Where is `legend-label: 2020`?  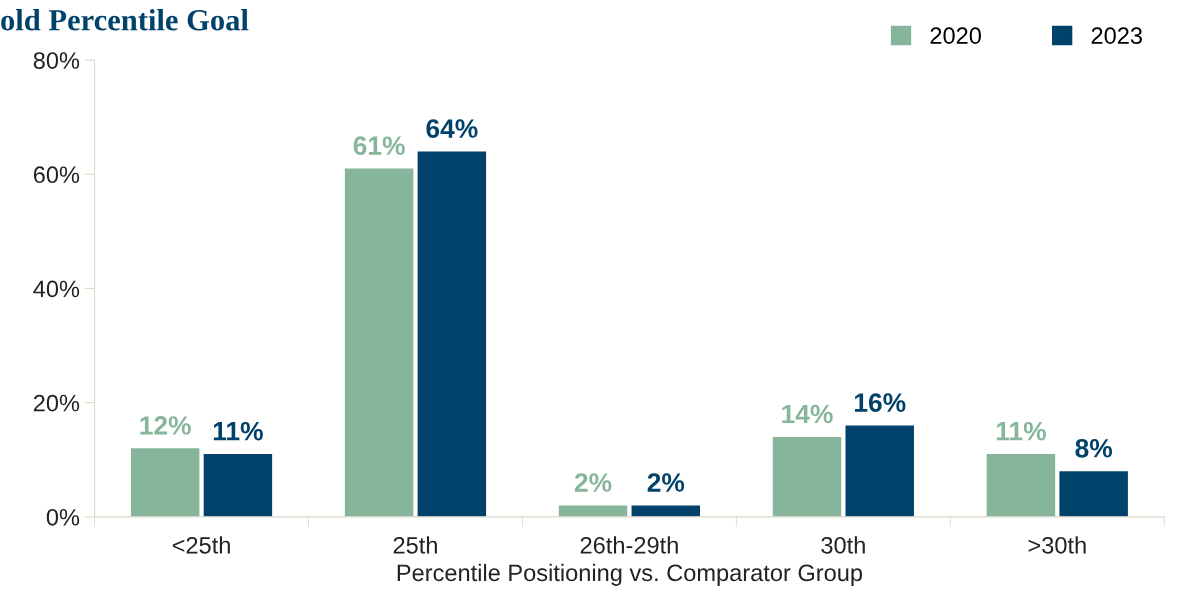 legend-label: 2020 is located at coordinates (955, 36).